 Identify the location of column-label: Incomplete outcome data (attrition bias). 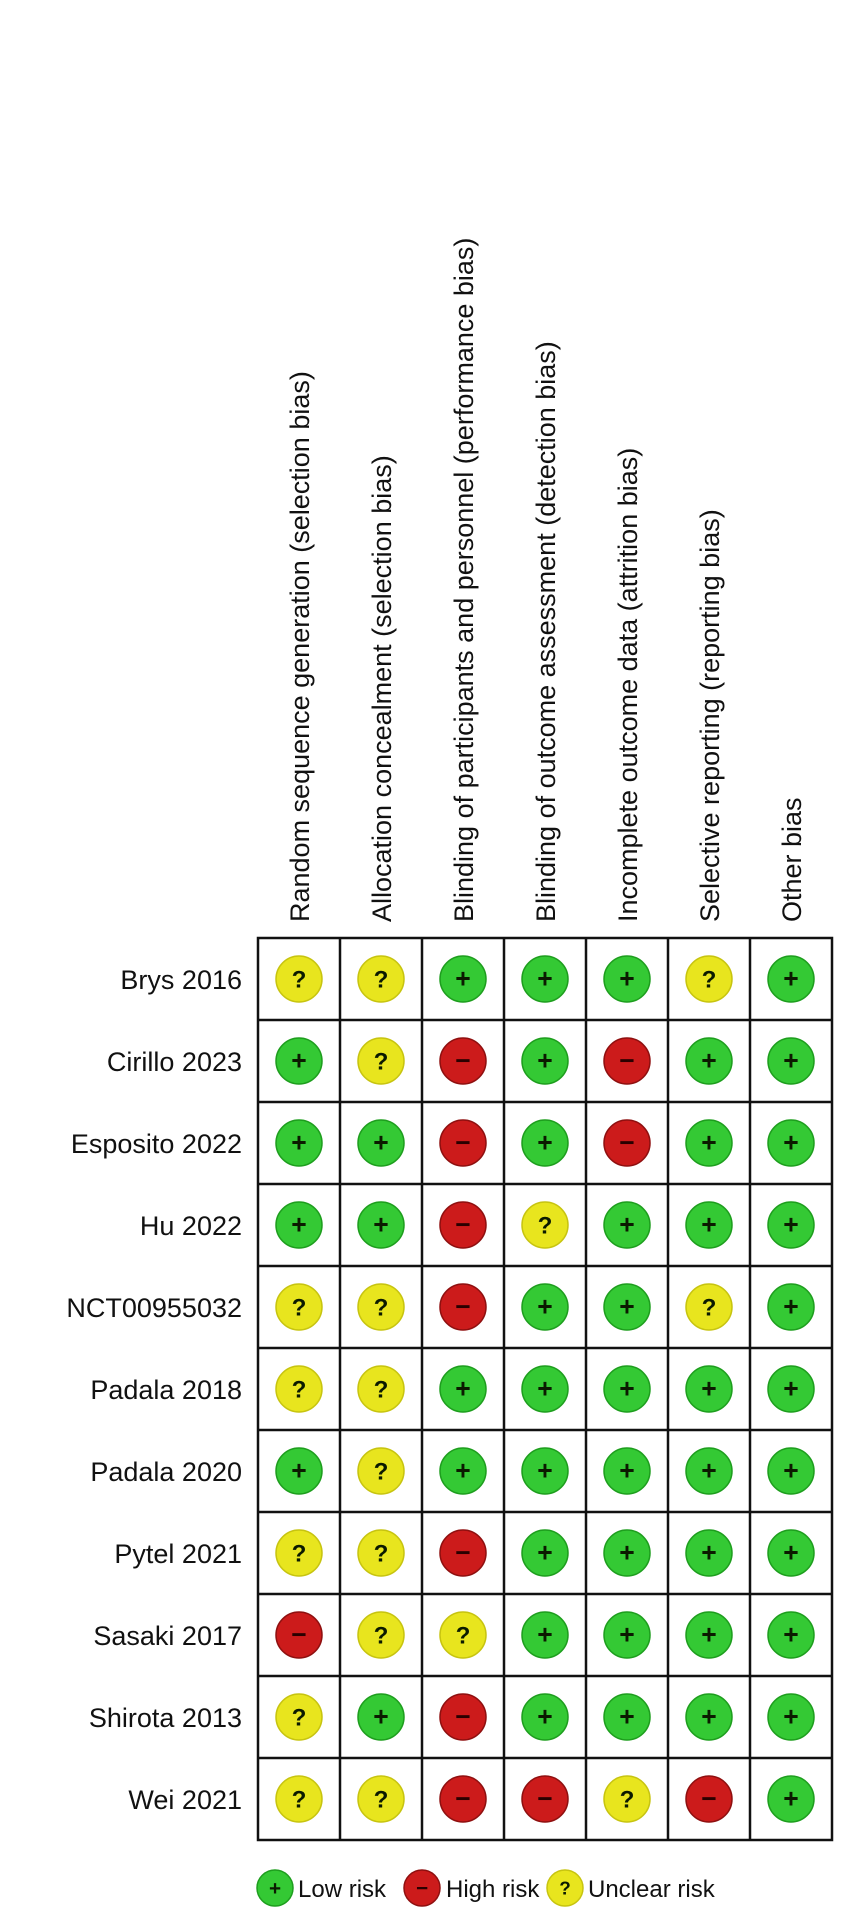
(628, 685).